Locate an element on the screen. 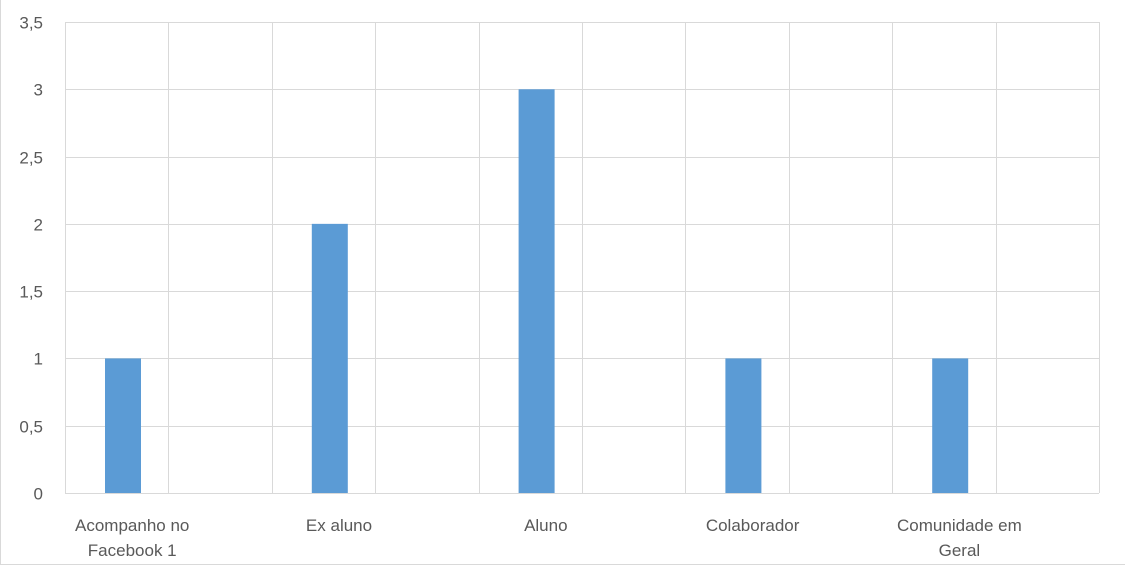  x-tick-label: Ex aluno is located at coordinates (339, 525).